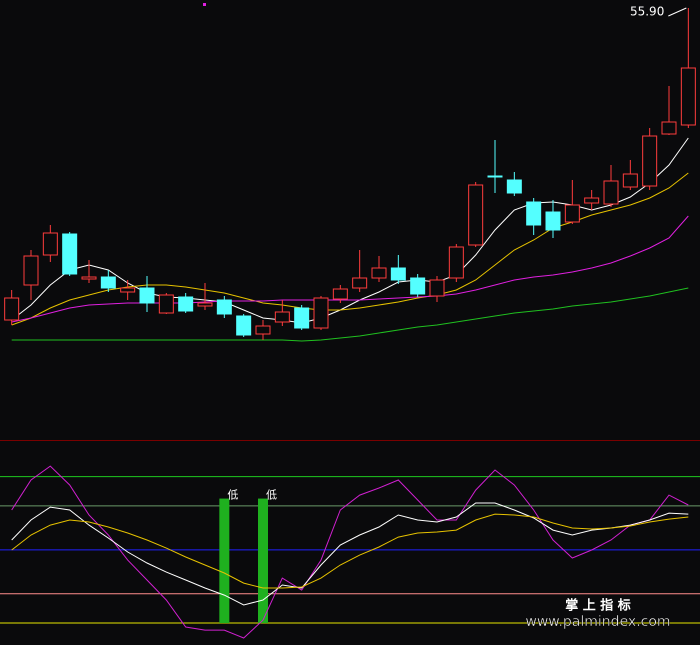 The width and height of the screenshot is (700, 645). What do you see at coordinates (677, 12) in the screenshot?
I see `annotation-leader` at bounding box center [677, 12].